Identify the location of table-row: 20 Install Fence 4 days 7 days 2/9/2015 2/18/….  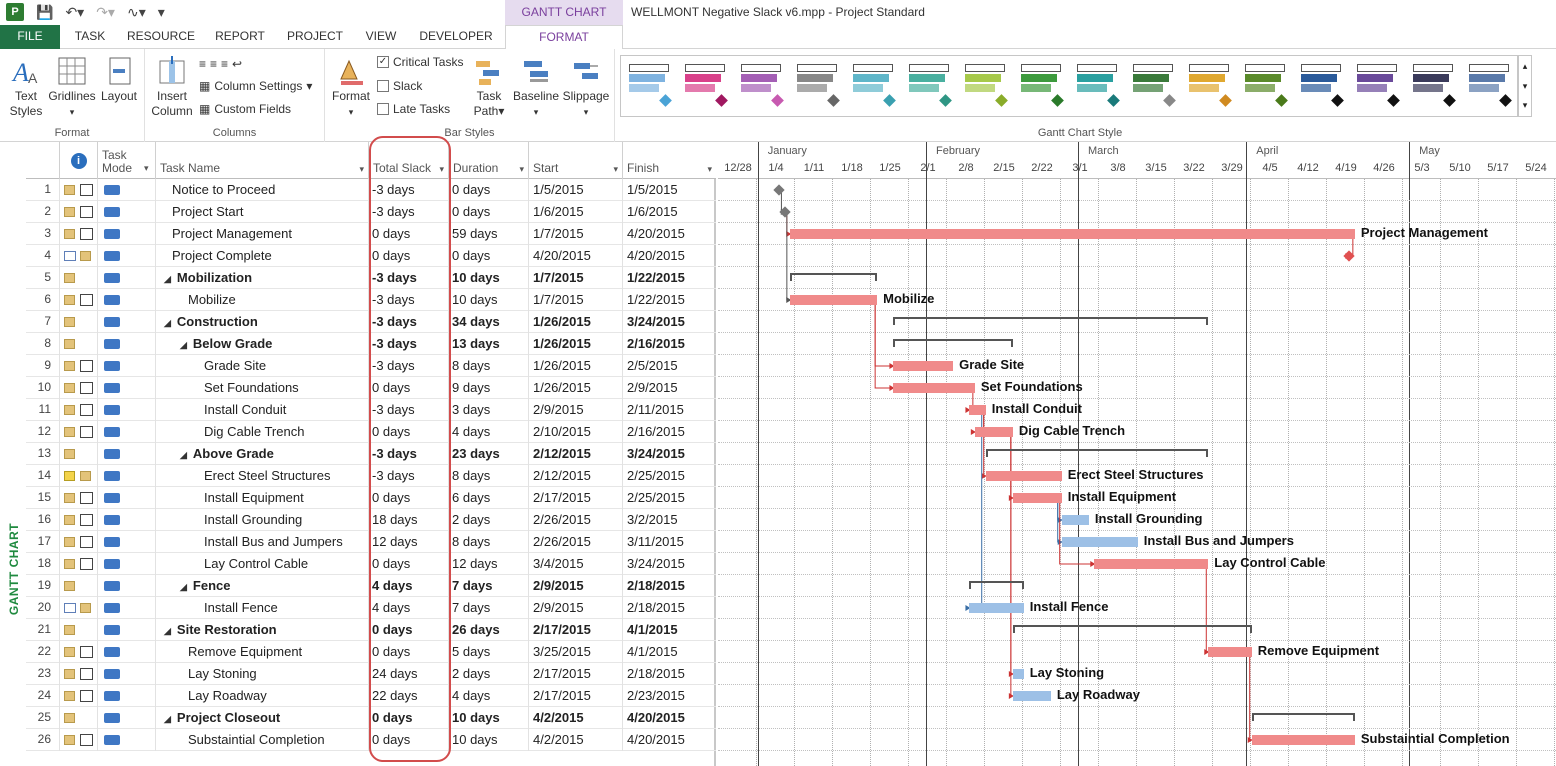
(371, 608).